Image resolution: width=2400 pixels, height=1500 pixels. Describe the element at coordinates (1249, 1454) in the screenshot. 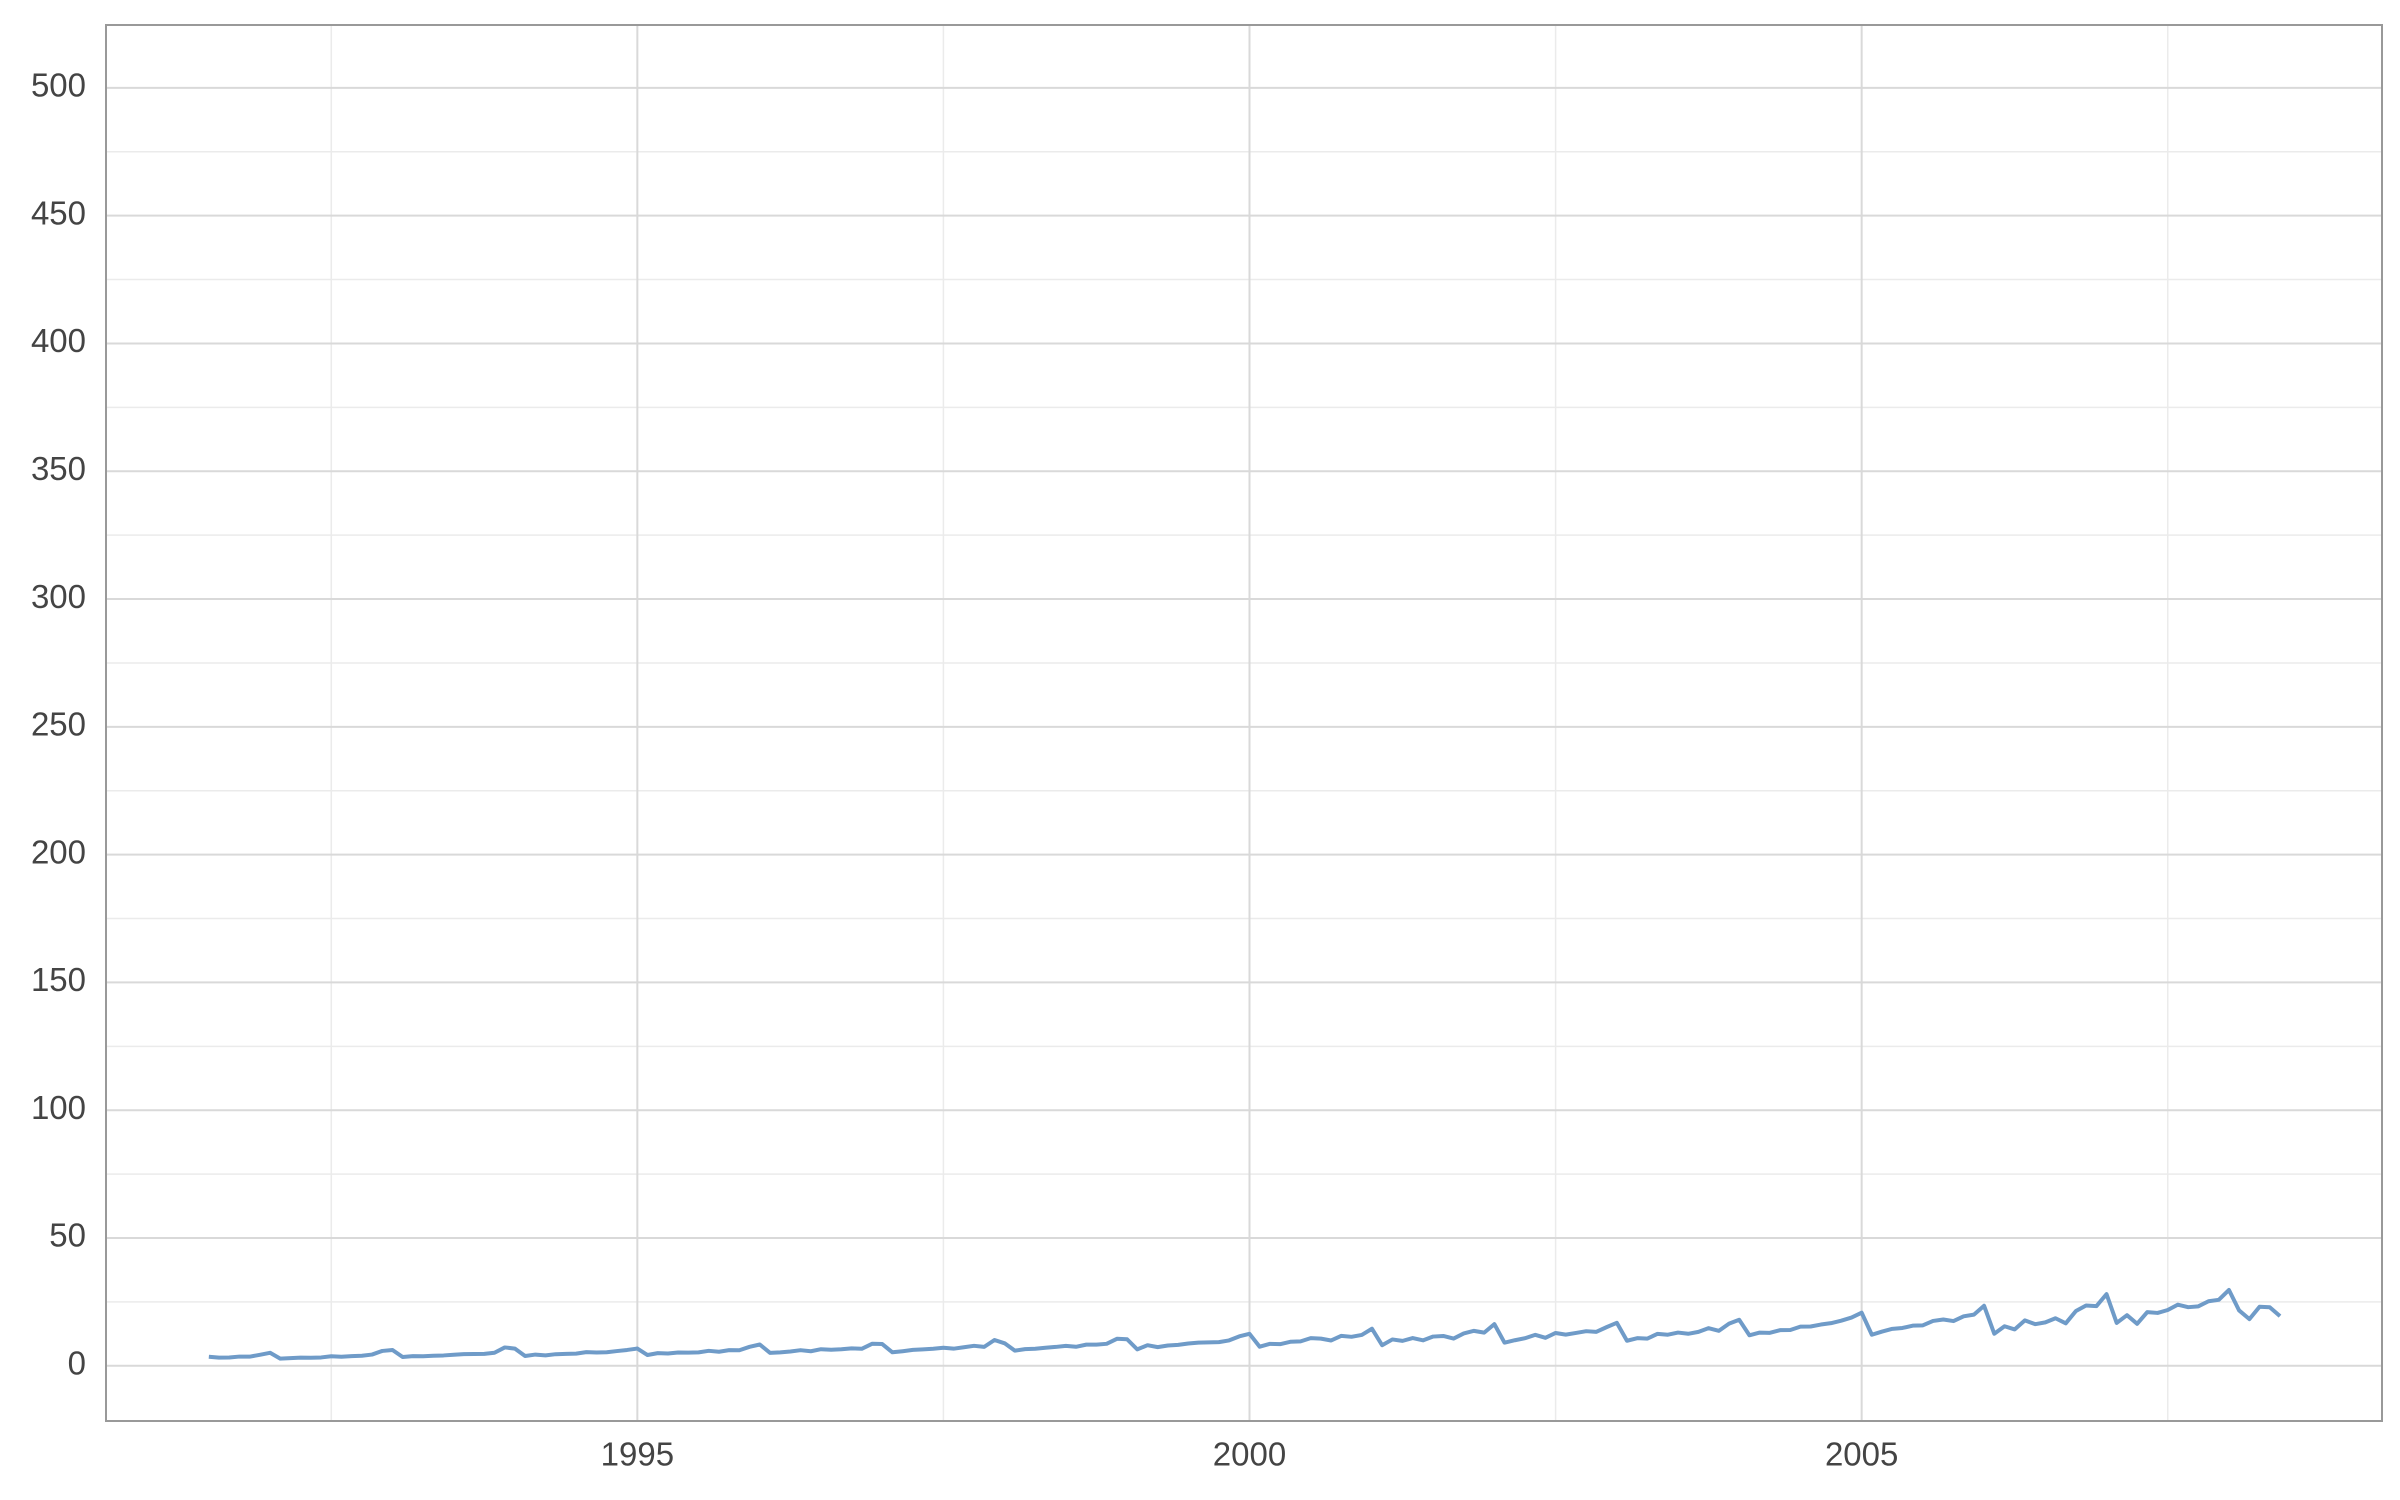

I see `x-tick-label: 2000` at that location.